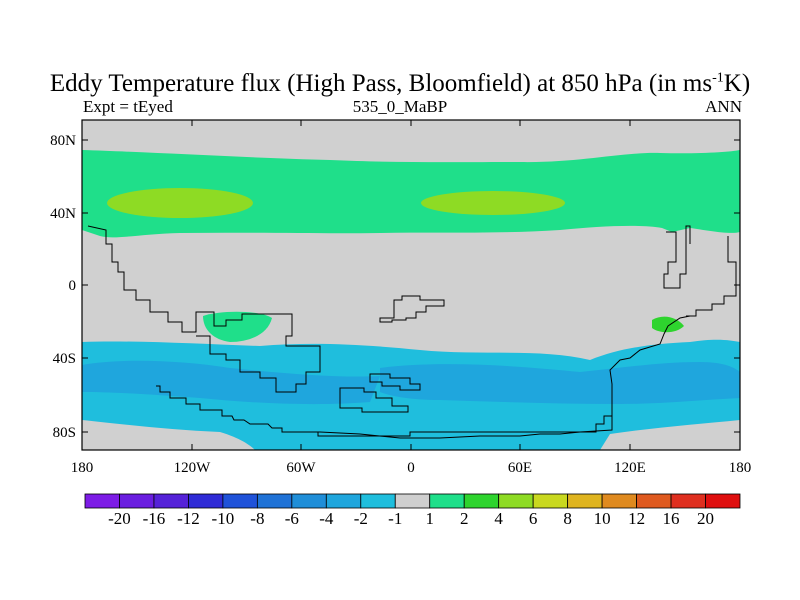 This screenshot has width=800, height=600. I want to click on y-tick-label: 0, so click(73, 286).